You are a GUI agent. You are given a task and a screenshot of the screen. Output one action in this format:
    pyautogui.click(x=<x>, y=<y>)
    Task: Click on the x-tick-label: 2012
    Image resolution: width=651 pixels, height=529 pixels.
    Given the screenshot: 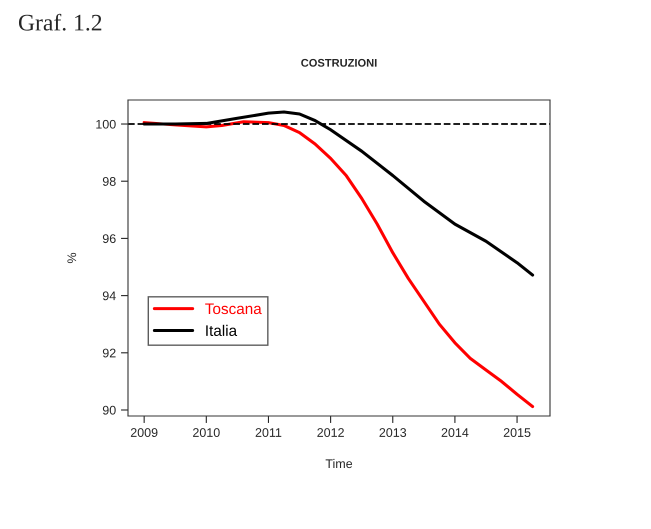 What is the action you would take?
    pyautogui.click(x=330, y=432)
    